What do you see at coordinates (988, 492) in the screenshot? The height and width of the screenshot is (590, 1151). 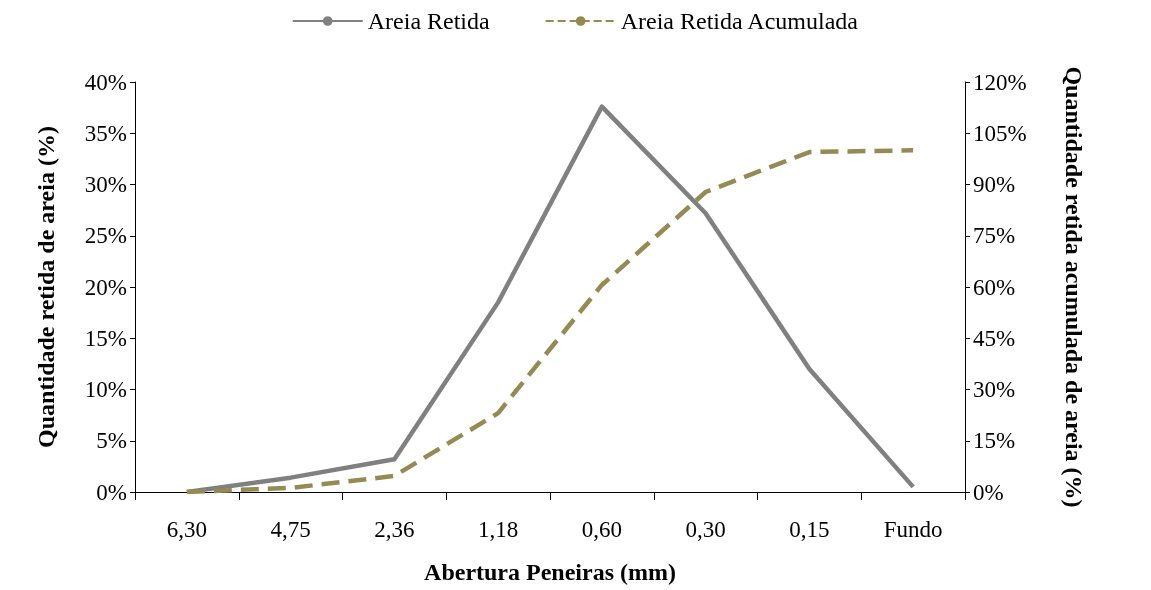 I see `y2-tick-label: 0%` at bounding box center [988, 492].